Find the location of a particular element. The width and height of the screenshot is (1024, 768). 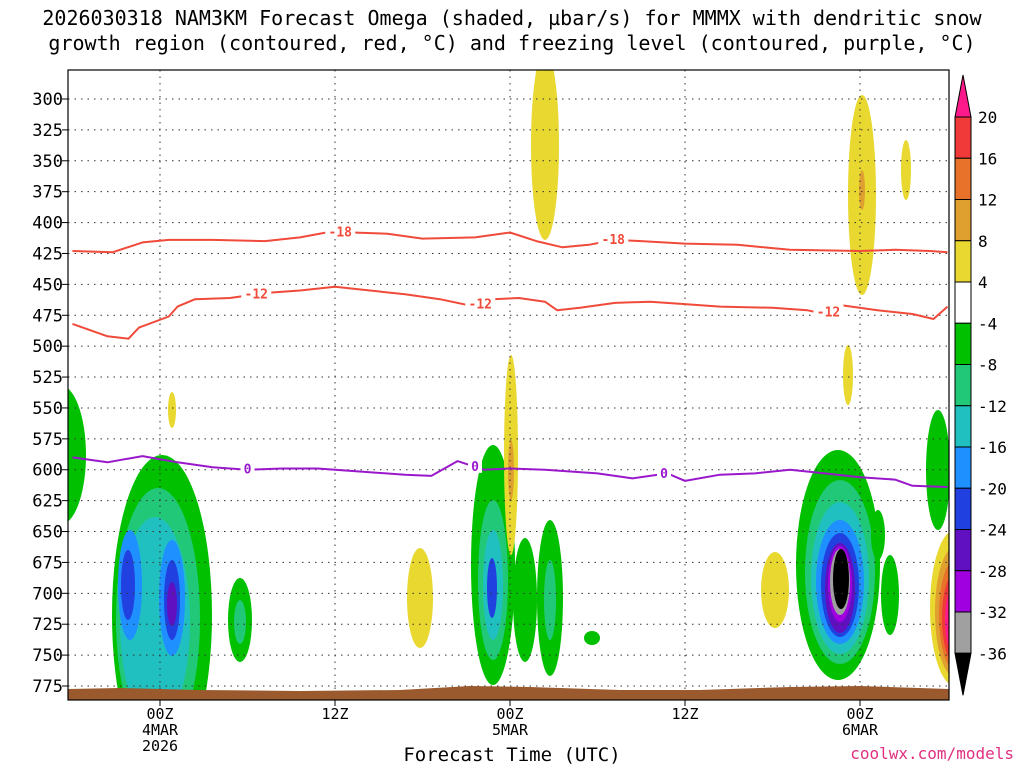

colorbar-label: -28 is located at coordinates (992, 571).